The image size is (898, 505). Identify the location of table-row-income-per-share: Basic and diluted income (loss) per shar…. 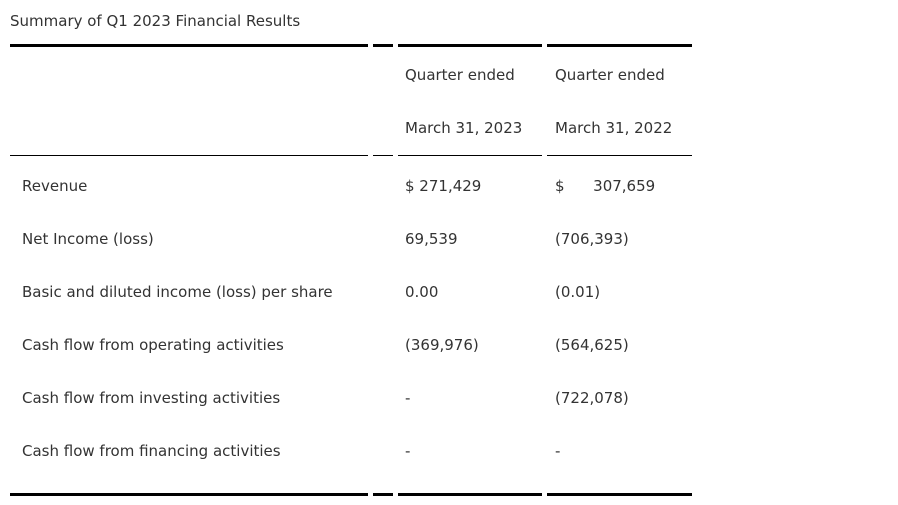
(351, 288).